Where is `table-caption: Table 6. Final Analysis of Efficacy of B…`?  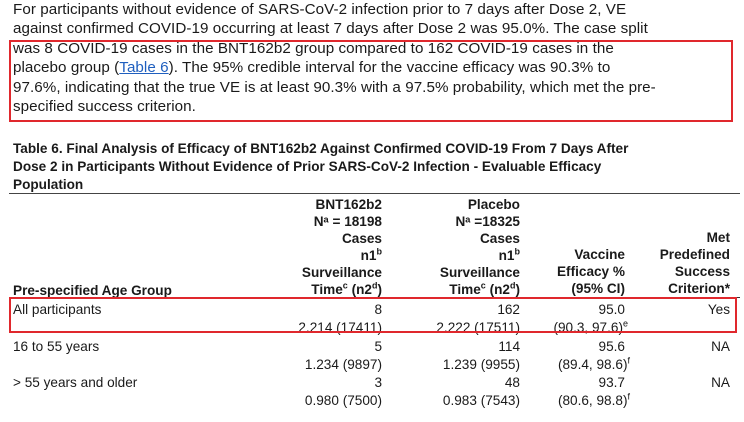 table-caption: Table 6. Final Analysis of Efficacy of B… is located at coordinates (376, 167).